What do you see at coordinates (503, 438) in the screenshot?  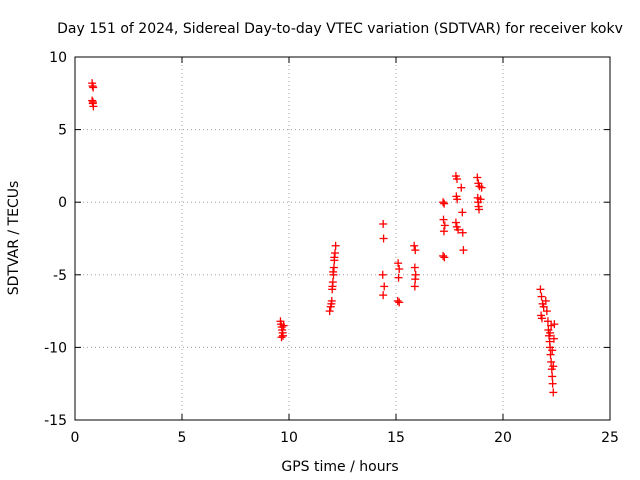 I see `x-tick-label: 20` at bounding box center [503, 438].